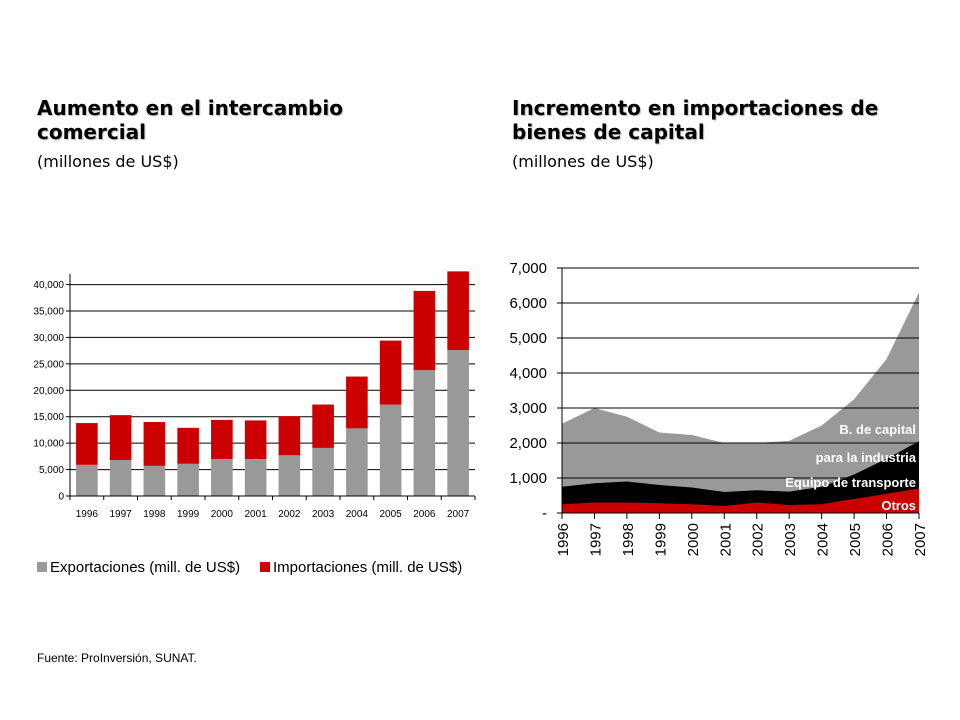  Describe the element at coordinates (544, 513) in the screenshot. I see `y-tick-label: -` at that location.